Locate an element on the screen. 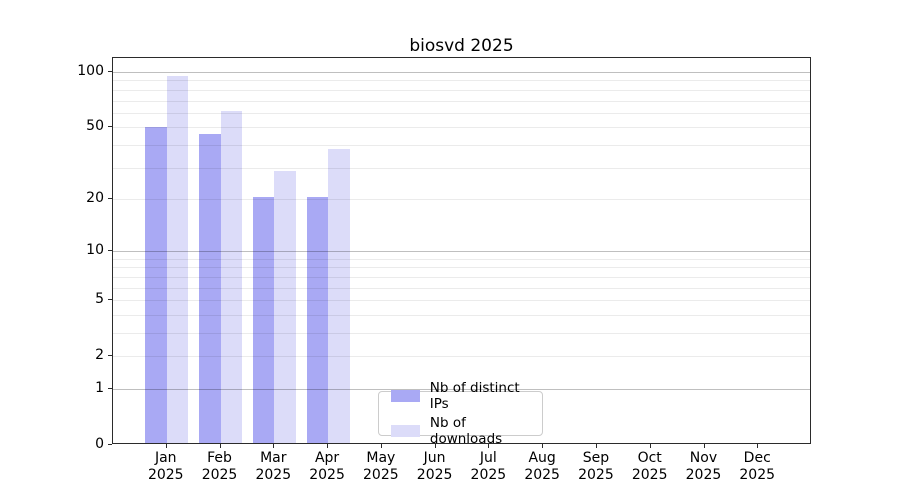 The width and height of the screenshot is (900, 500). x-tick-mark-may is located at coordinates (381, 446).